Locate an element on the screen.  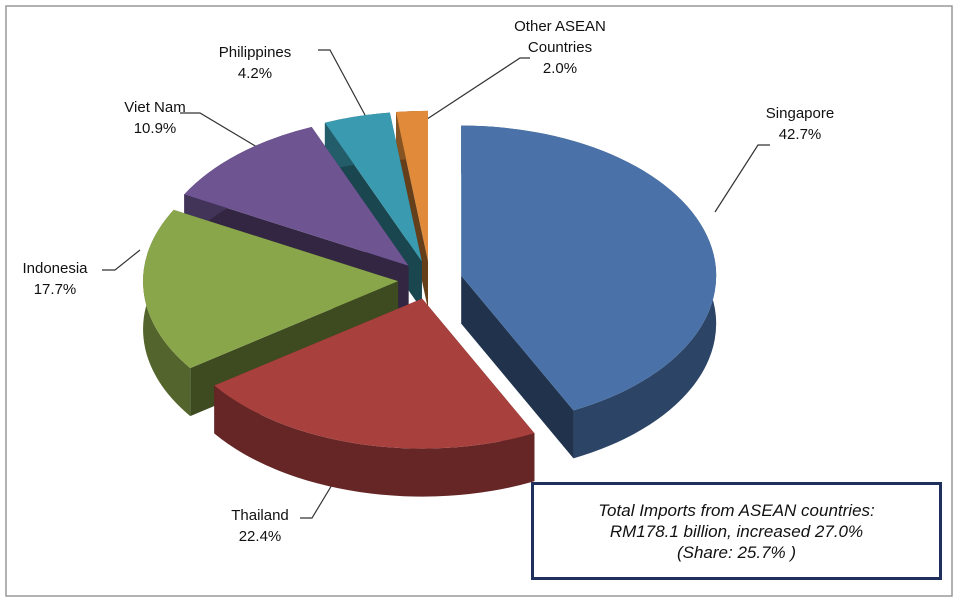
data-label: Other ASEAN Countries 2.0% is located at coordinates (560, 47).